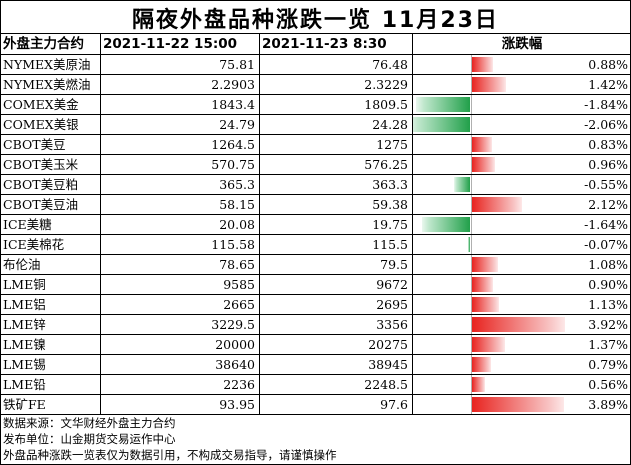  What do you see at coordinates (521, 284) in the screenshot?
I see `change-cell: 0.90%` at bounding box center [521, 284].